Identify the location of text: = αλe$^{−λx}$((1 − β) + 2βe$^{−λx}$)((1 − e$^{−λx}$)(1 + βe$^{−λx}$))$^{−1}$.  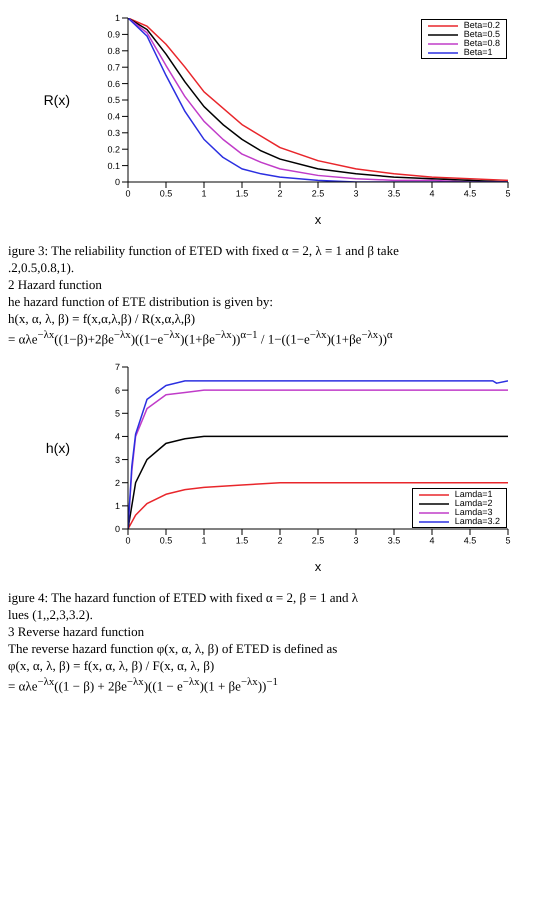
(143, 685).